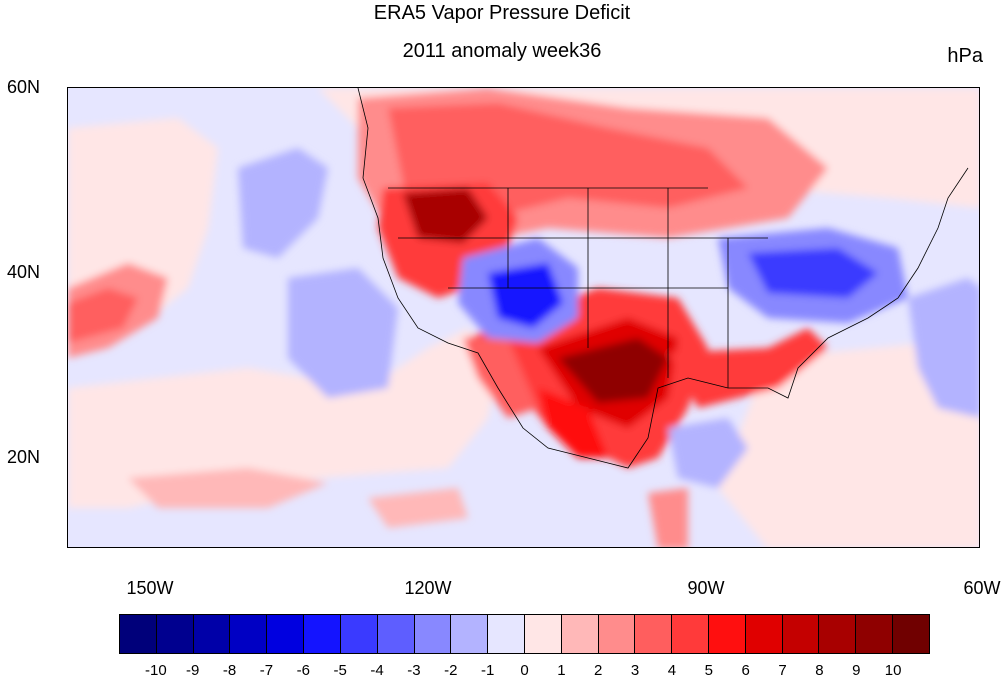 The width and height of the screenshot is (1004, 681). Describe the element at coordinates (943, 348) in the screenshot. I see `atlantic-blue-band` at that location.